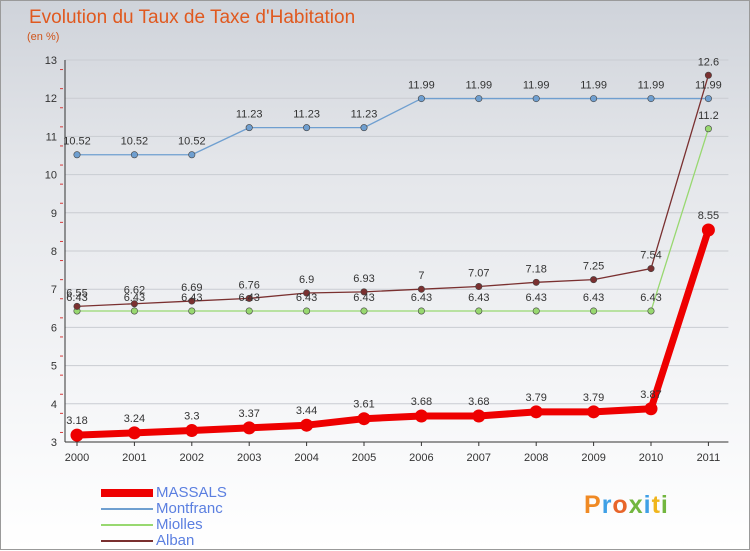 This screenshot has height=551, width=750. I want to click on chart-title: Evolution du Taux de Taxe d'Habitation, so click(192, 17).